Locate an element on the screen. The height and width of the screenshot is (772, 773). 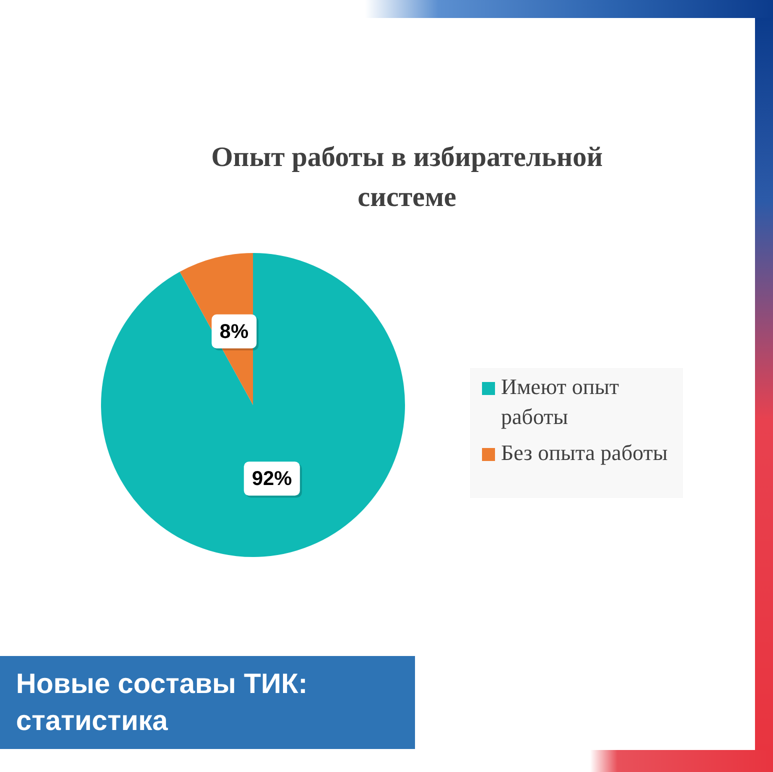
data-label: 8% is located at coordinates (234, 331).